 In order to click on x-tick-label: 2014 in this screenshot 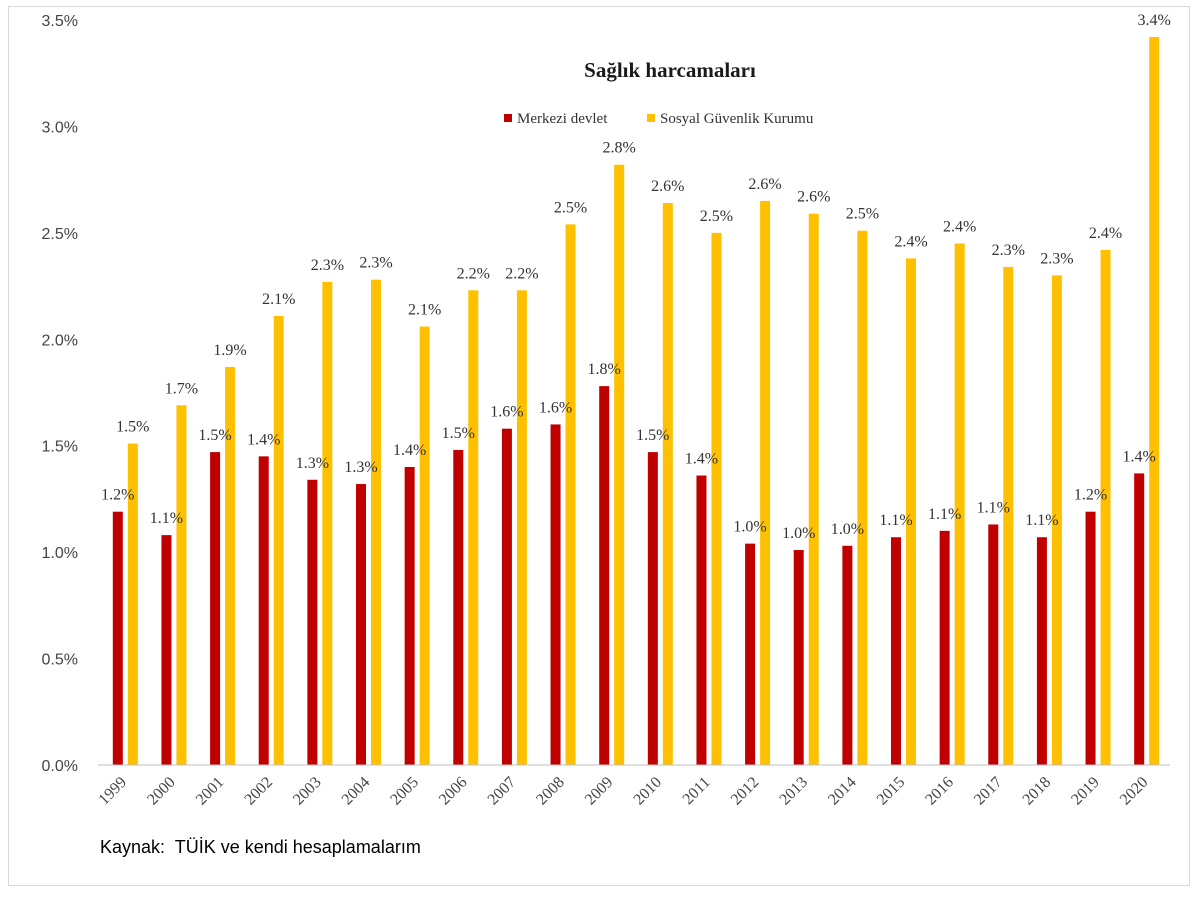, I will do `click(842, 791)`.